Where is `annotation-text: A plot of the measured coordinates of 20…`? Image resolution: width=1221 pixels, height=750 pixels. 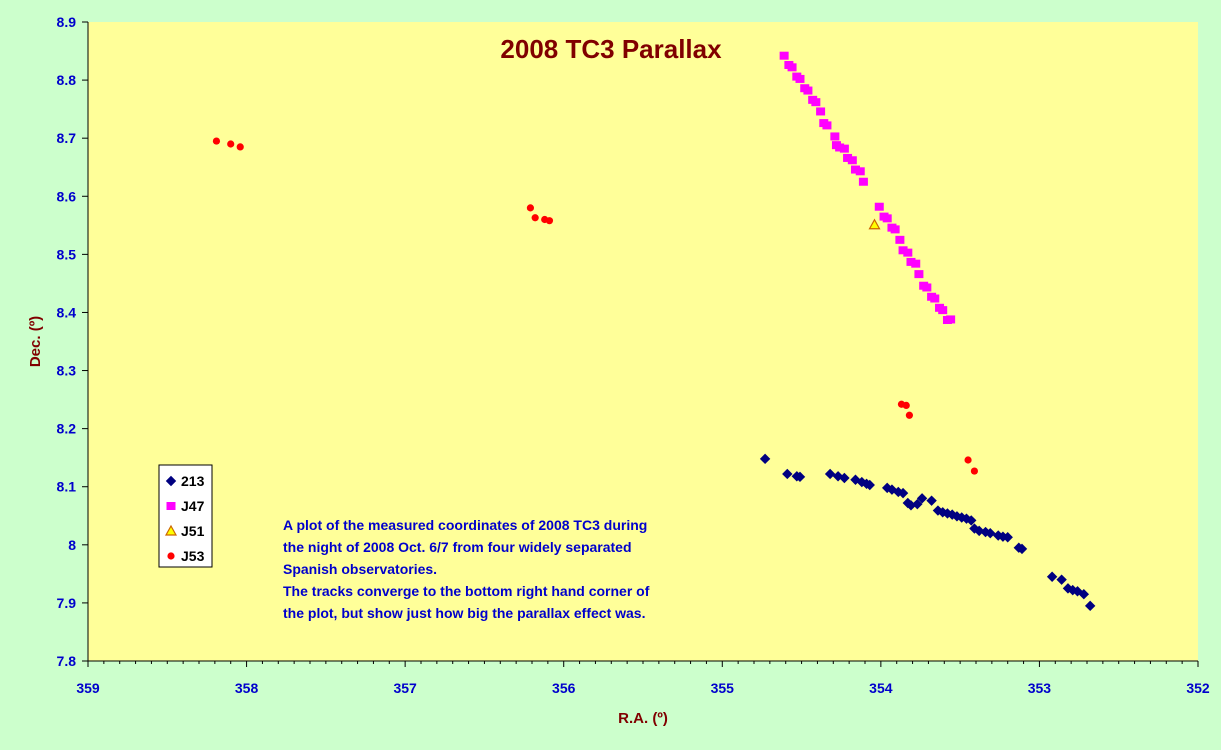
annotation-text: A plot of the measured coordinates of 20… is located at coordinates (466, 569).